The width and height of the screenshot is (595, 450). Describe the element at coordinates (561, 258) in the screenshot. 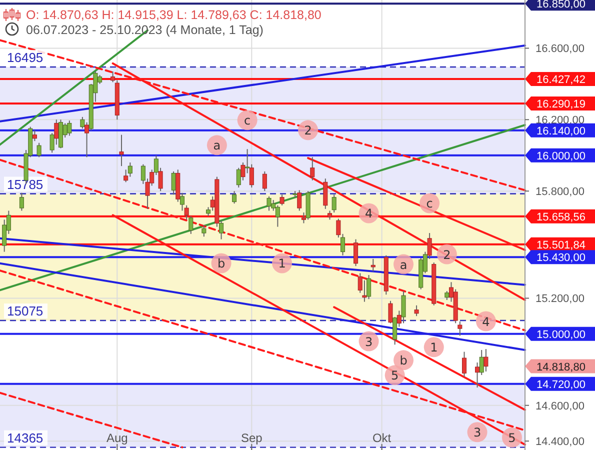

I see `ref-line-label: 15.430,00` at that location.